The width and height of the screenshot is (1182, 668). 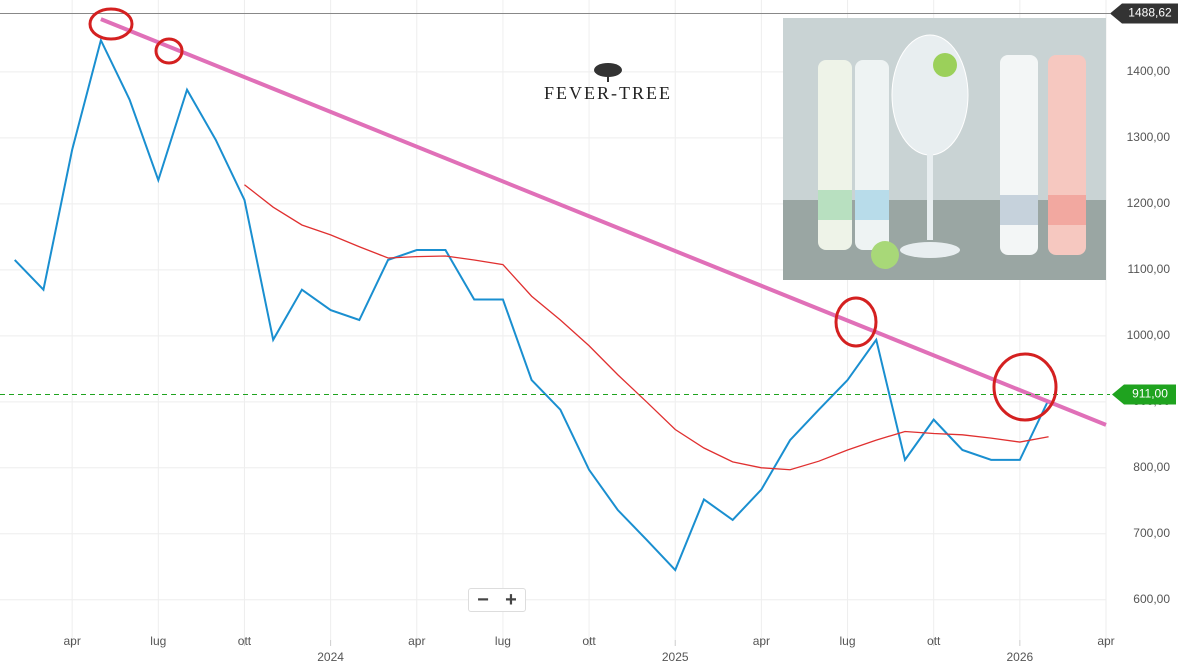 I want to click on zoom-out-button: −, so click(x=483, y=600).